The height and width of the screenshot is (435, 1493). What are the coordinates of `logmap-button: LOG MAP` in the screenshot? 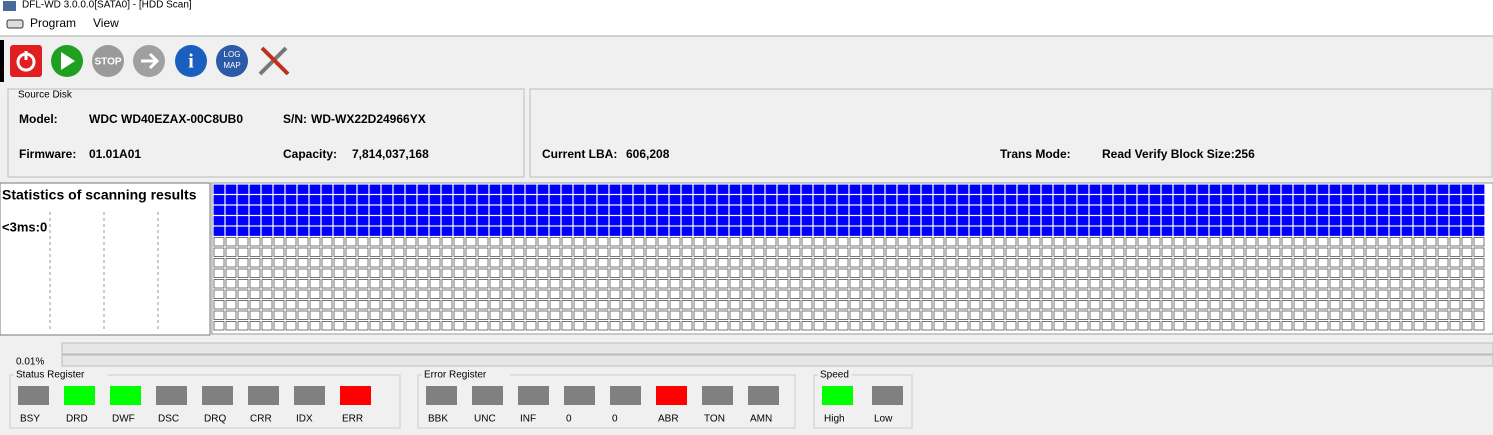 It's located at (232, 61).